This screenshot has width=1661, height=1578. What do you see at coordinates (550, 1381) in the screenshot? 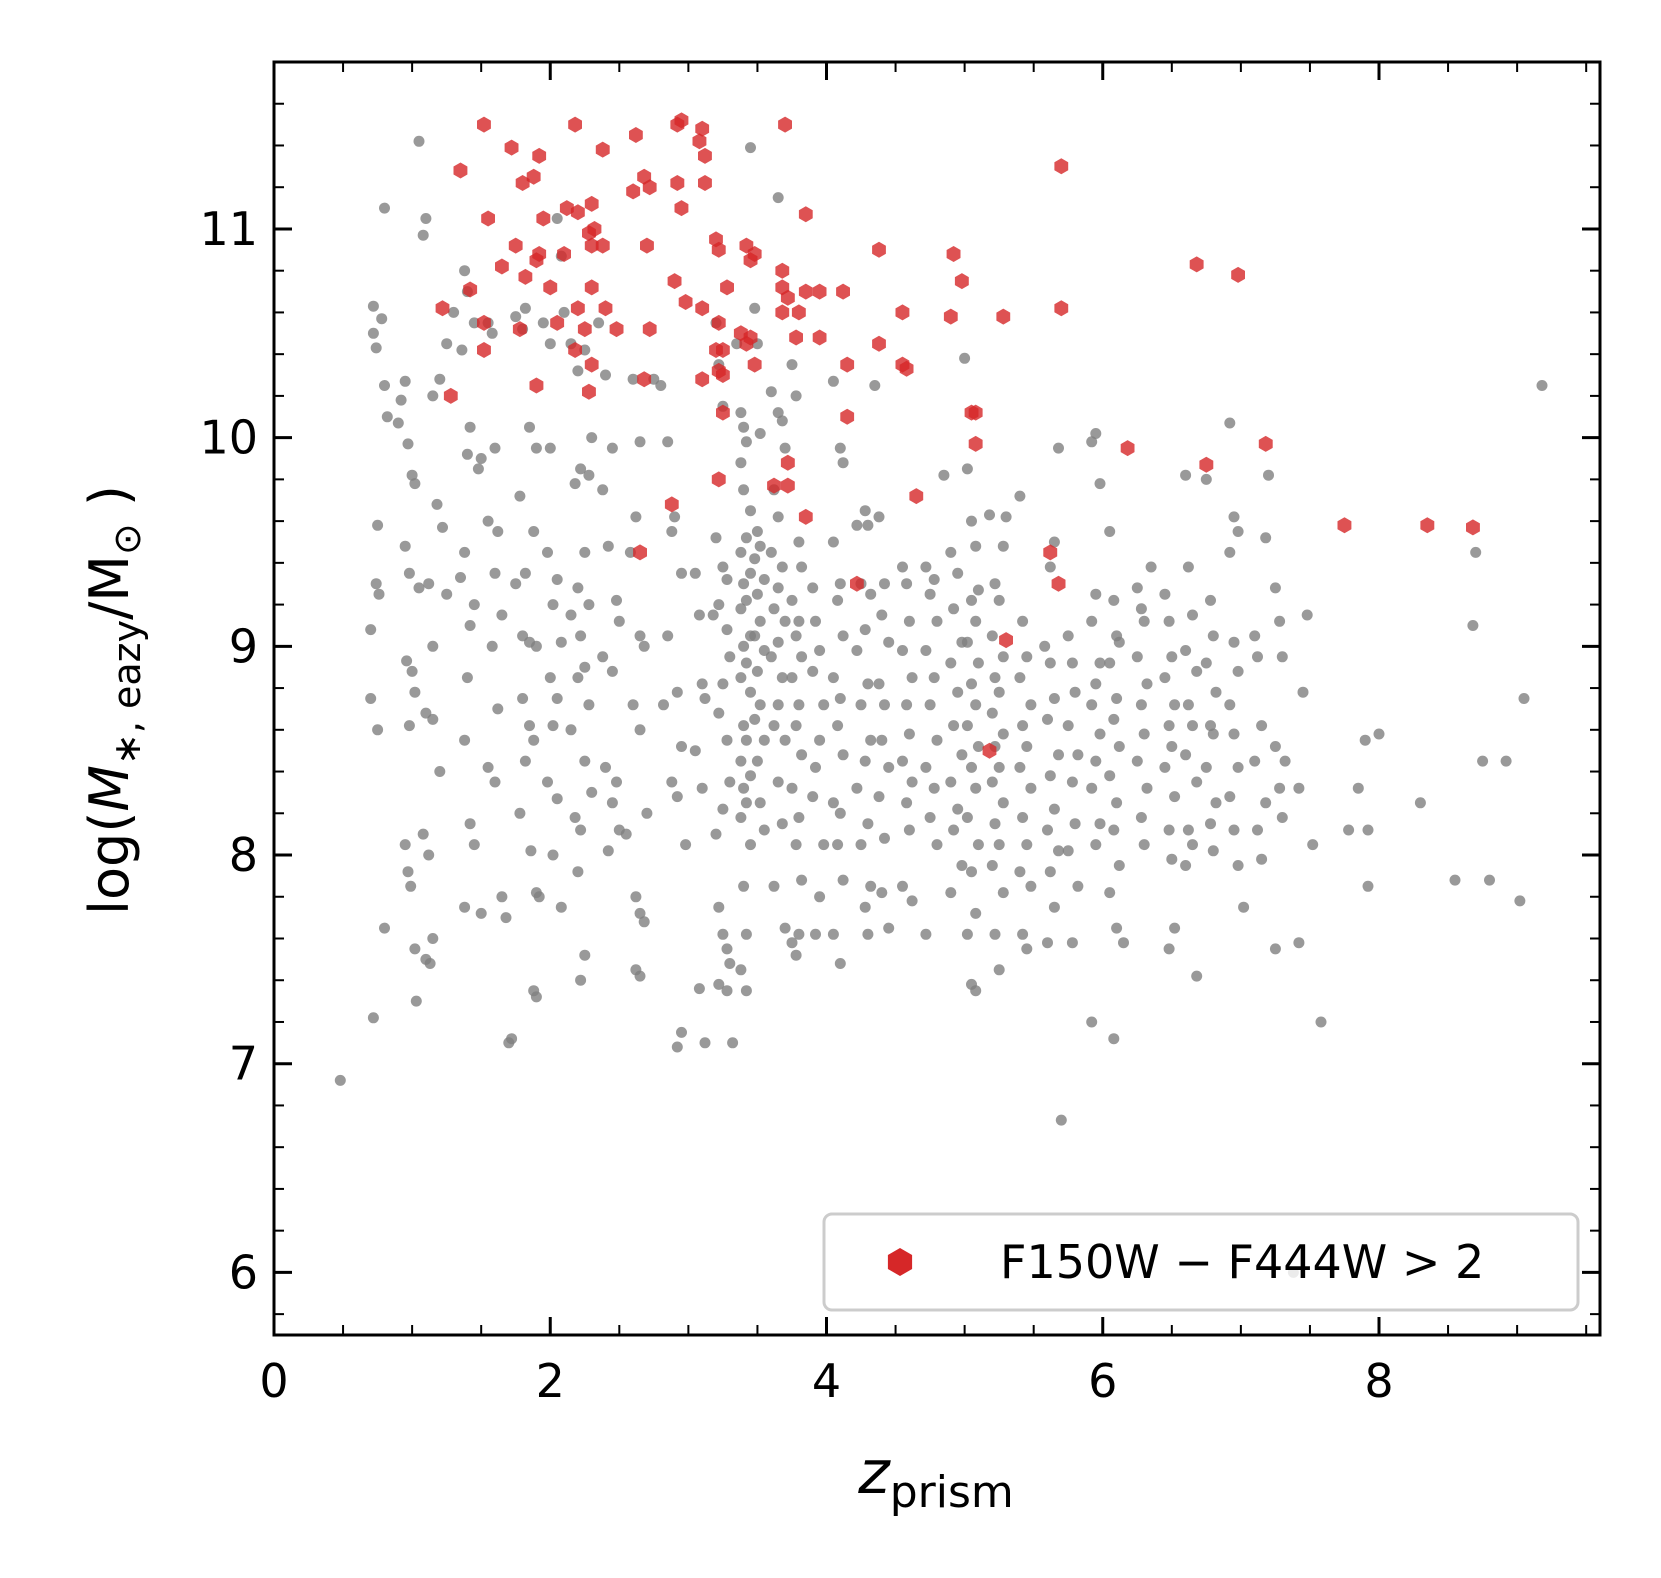
I see `x-tick-label: 2` at bounding box center [550, 1381].